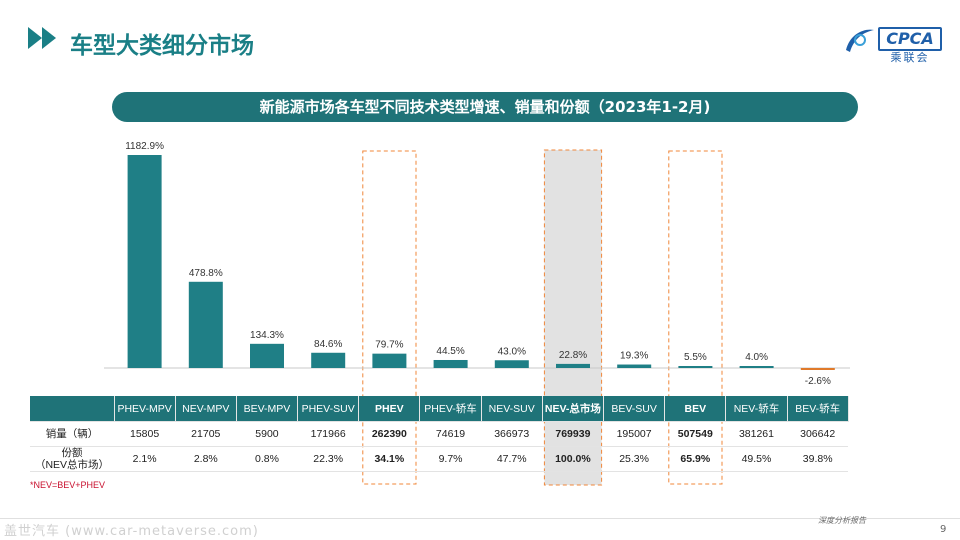 This screenshot has width=960, height=540. Describe the element at coordinates (389, 345) in the screenshot. I see `data-label: 79.7%` at that location.